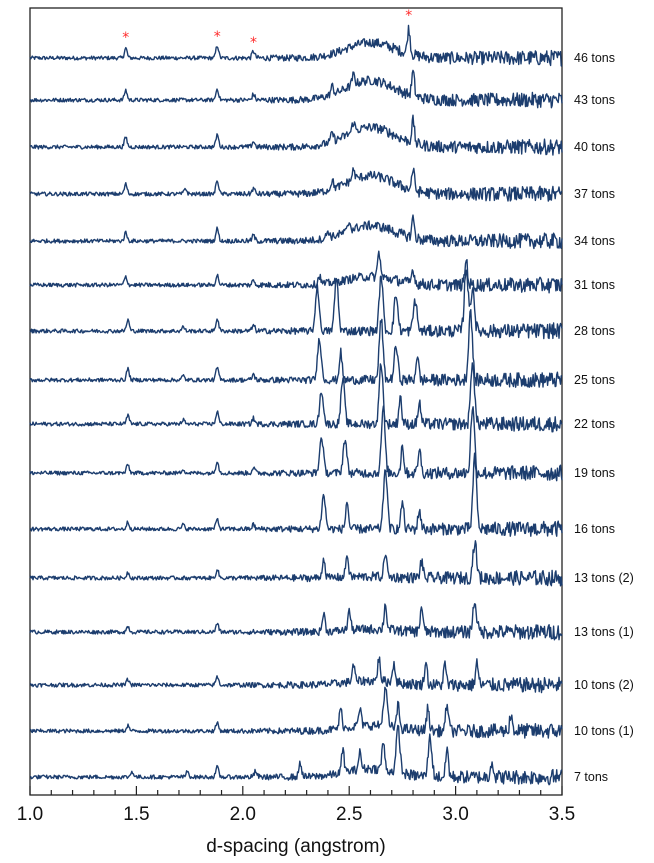 The image size is (654, 863). Describe the element at coordinates (296, 755) in the screenshot. I see `trace-7-tons` at that location.